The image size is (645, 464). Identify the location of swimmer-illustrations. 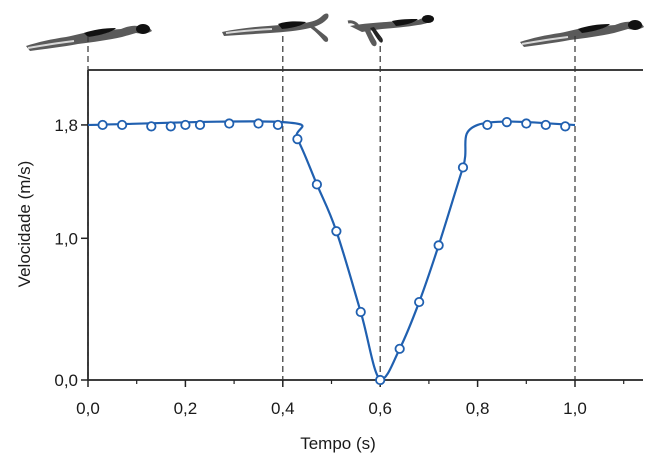
(335, 32).